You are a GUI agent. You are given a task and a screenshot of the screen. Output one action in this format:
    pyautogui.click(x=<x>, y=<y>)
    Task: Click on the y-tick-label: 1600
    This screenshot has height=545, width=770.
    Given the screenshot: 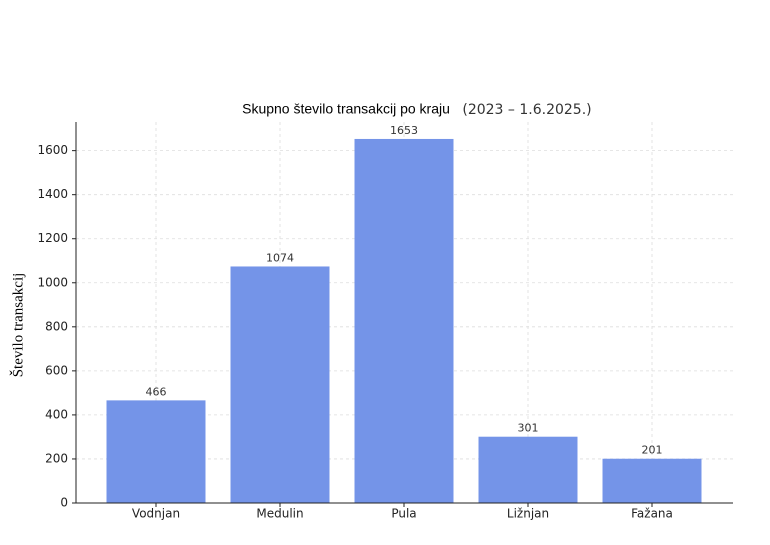 What is the action you would take?
    pyautogui.click(x=52, y=150)
    